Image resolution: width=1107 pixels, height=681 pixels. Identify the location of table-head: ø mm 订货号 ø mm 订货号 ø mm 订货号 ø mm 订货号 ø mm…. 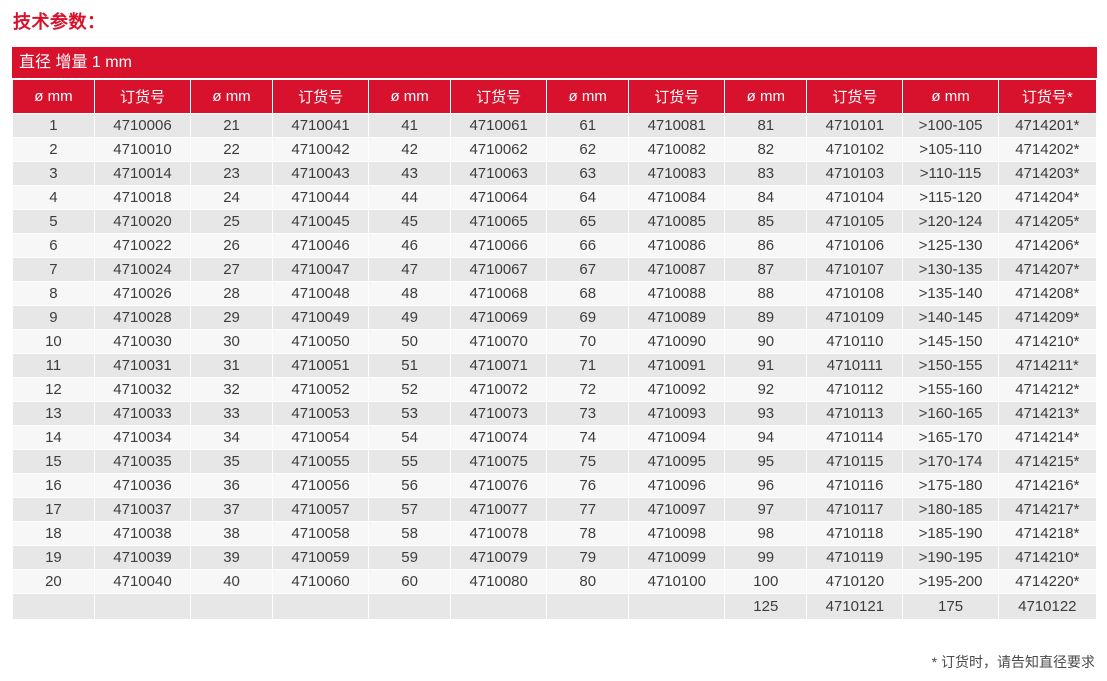
(554, 96).